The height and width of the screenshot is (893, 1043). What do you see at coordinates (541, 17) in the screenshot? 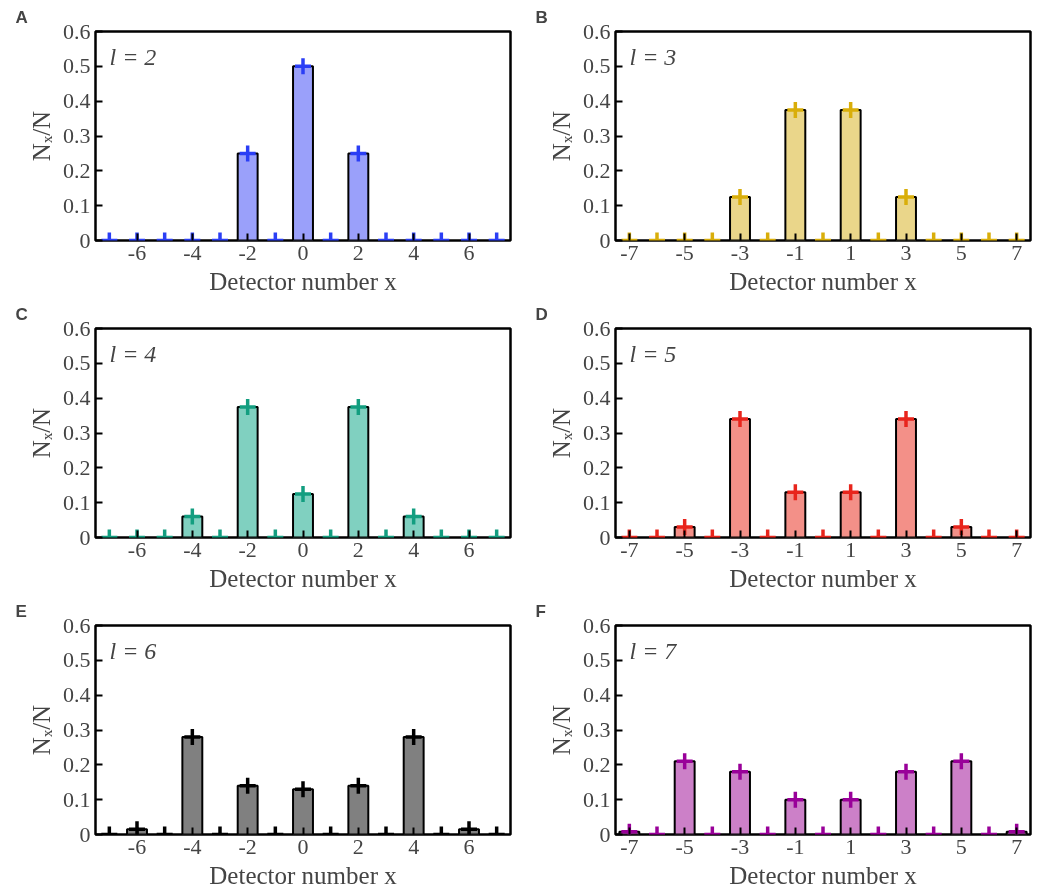
I see `text: B` at bounding box center [541, 17].